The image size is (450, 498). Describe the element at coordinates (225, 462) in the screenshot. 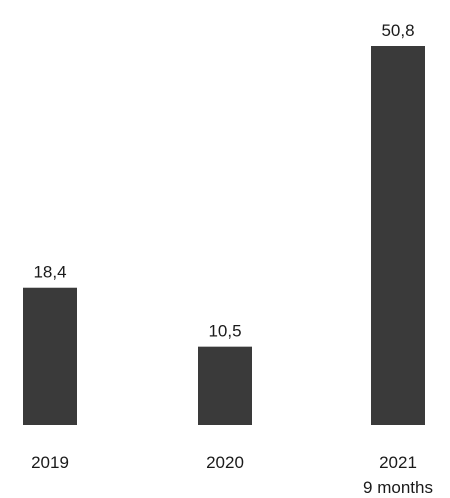

I see `category-label-2020: 2020` at that location.